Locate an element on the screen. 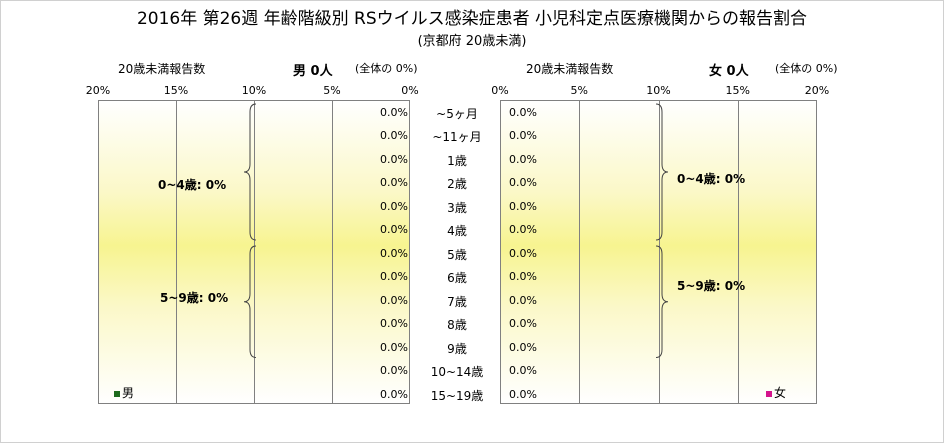 The width and height of the screenshot is (944, 443). x-tick-left: 15% is located at coordinates (176, 90).